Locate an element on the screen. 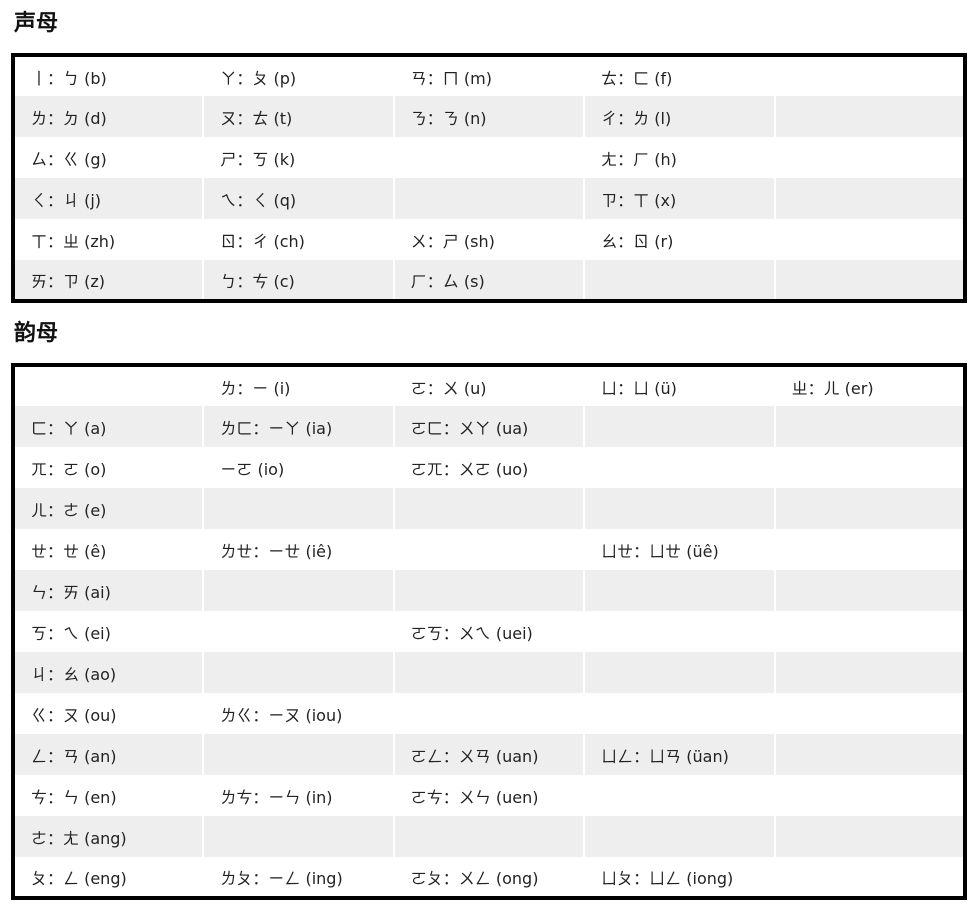 This screenshot has width=972, height=906. table-cell: ㄩ：ㄩ (ü) is located at coordinates (679, 385).